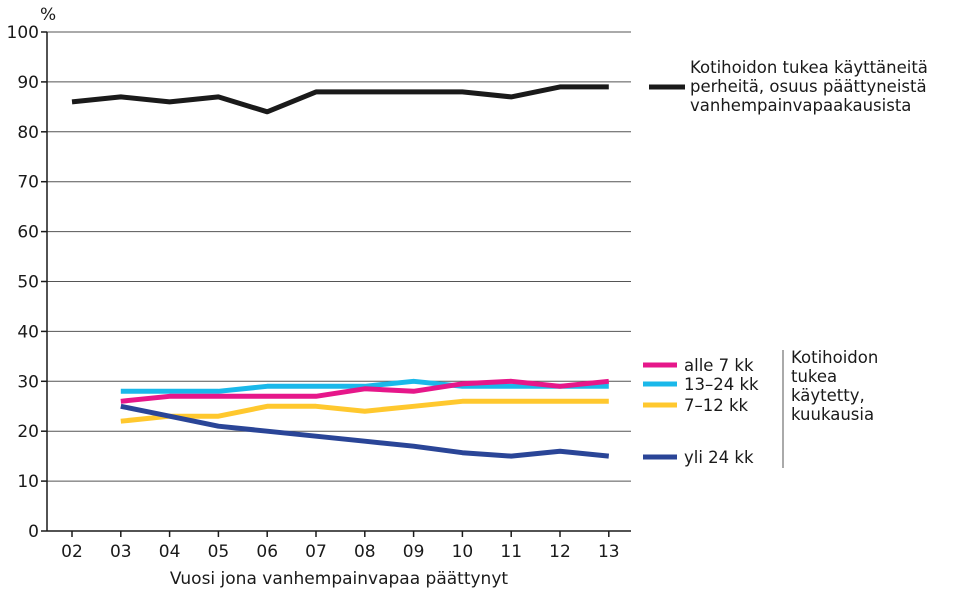 The width and height of the screenshot is (965, 591). Describe the element at coordinates (28, 183) in the screenshot. I see `y-tick-label: 70` at that location.